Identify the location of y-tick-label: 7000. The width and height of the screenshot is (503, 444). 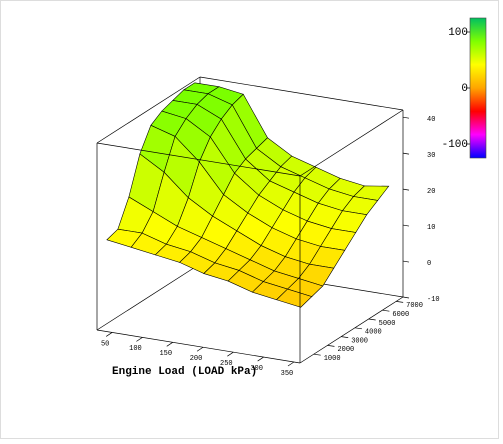
(414, 306).